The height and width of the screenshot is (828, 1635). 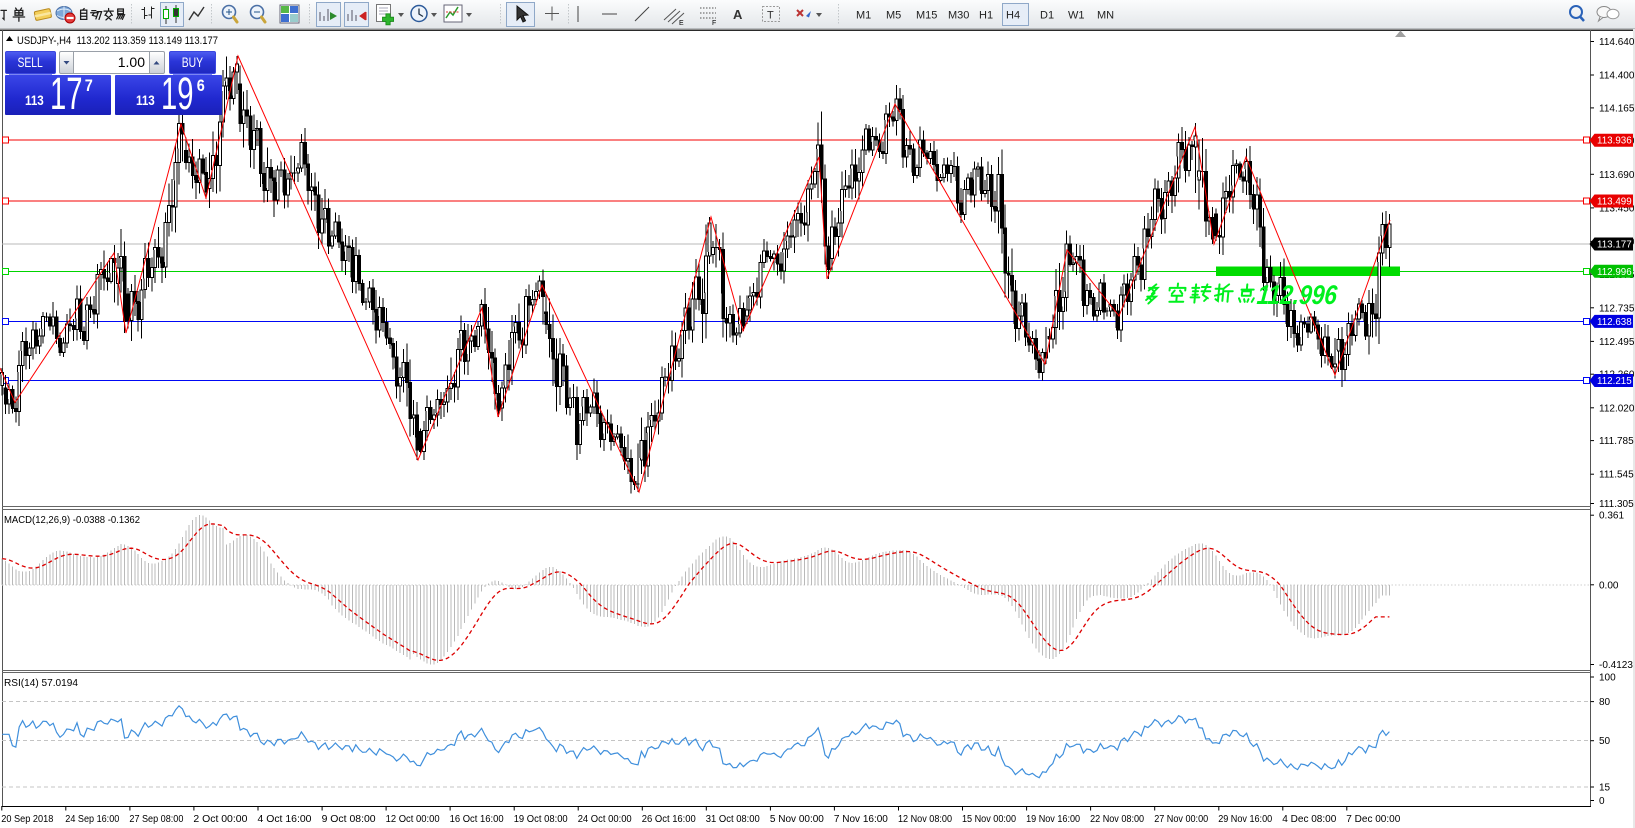 I want to click on svg-text: 4 Dec 08:00, so click(x=1309, y=819).